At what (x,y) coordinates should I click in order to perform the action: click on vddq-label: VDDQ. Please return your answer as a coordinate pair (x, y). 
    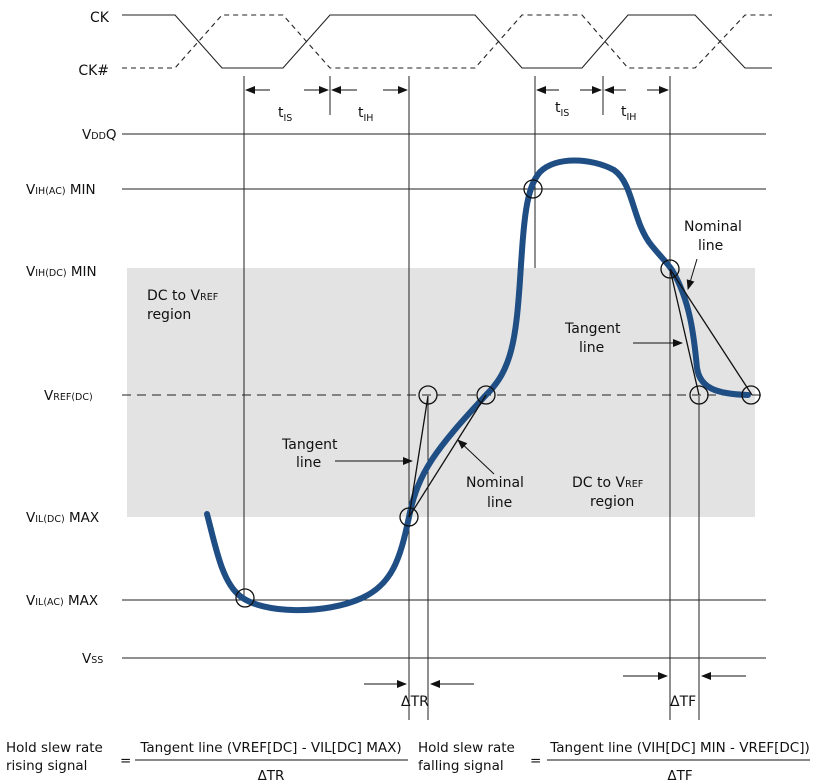
    Looking at the image, I should click on (99, 135).